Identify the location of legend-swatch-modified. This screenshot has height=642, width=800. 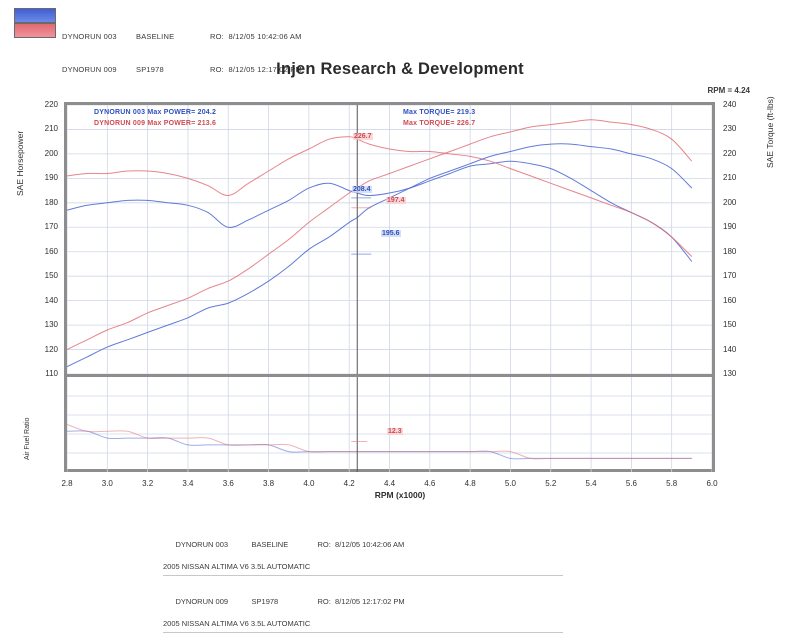
(35, 30).